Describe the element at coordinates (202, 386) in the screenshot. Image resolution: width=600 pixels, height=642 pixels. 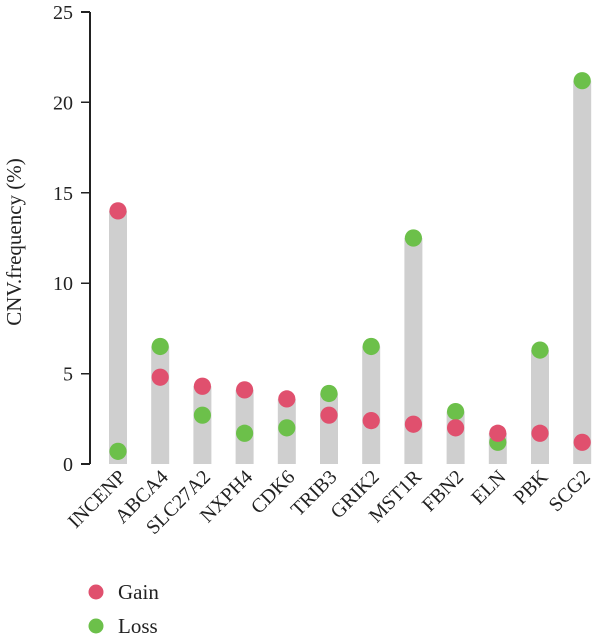
I see `gain-point-slc27a2` at that location.